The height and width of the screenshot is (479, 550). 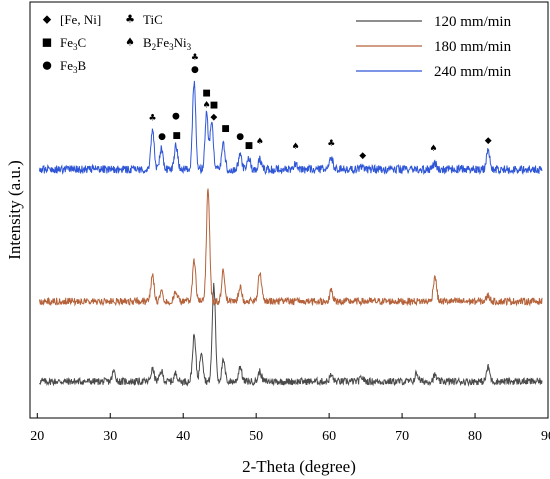 What do you see at coordinates (47, 42) in the screenshot?
I see `phase-legend-symbol-square: ■` at bounding box center [47, 42].